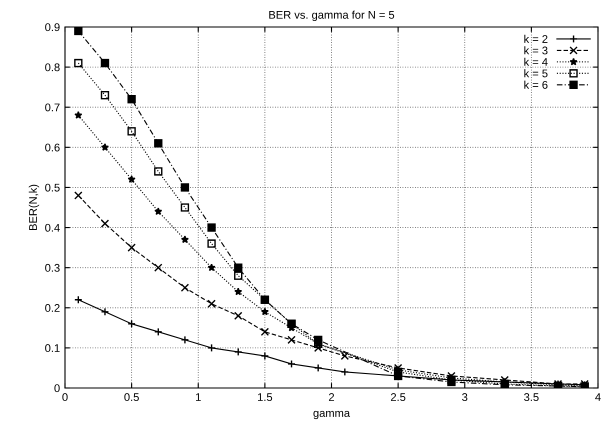 The height and width of the screenshot is (427, 613). Describe the element at coordinates (536, 50) in the screenshot. I see `legend-label: k = 3` at that location.